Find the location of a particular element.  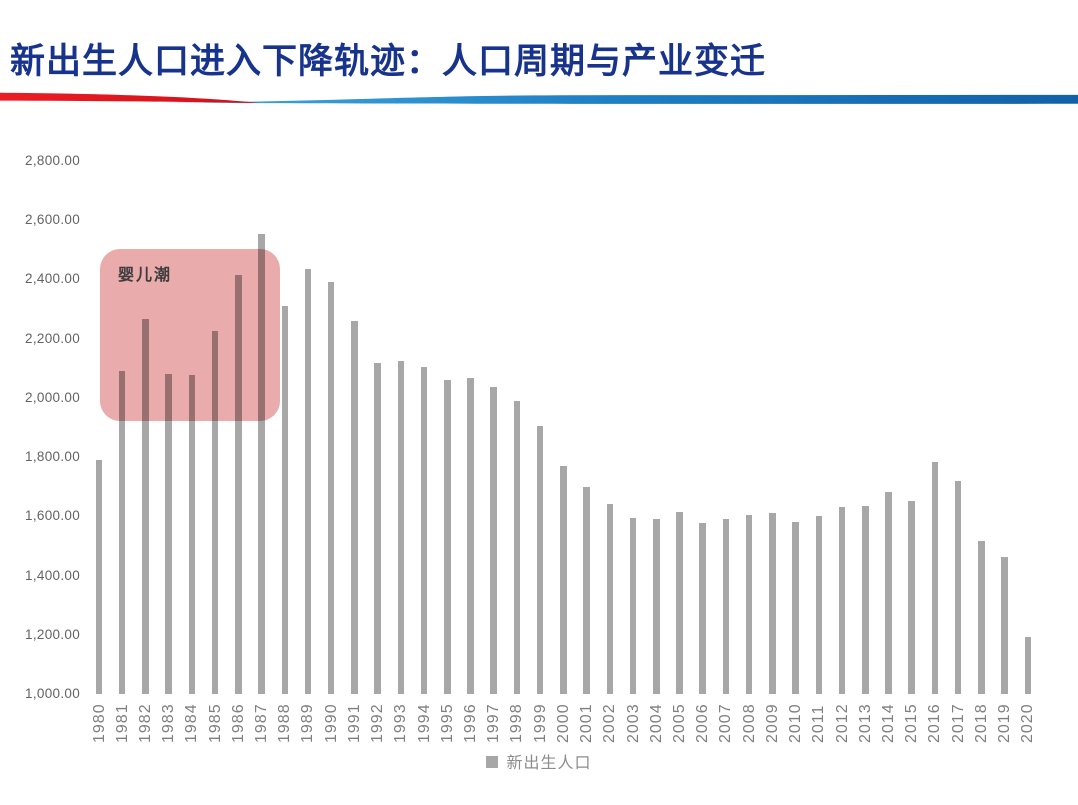

x-tick-label-1989: 1989 is located at coordinates (308, 723).